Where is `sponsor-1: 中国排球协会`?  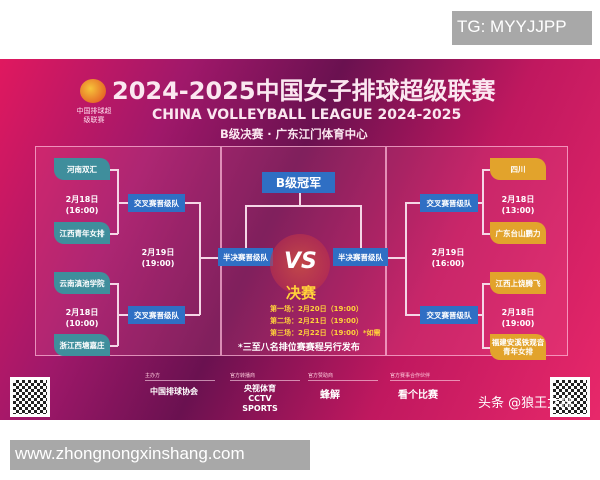
sponsor-1: 中国排球协会 is located at coordinates (174, 391).